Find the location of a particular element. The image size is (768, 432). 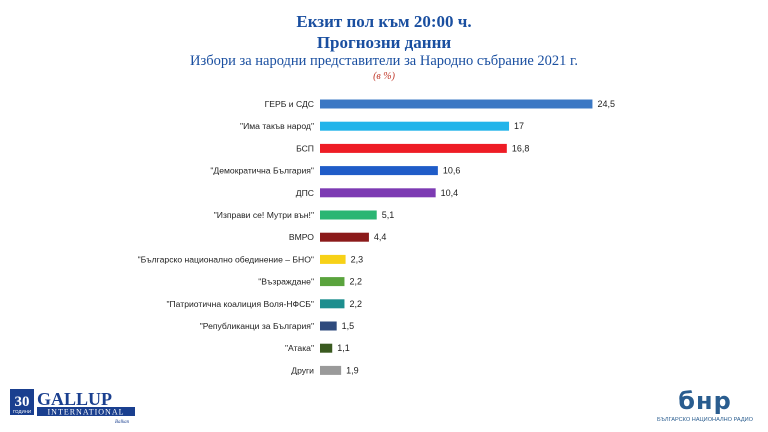

value-label: 2,3 is located at coordinates (357, 259).